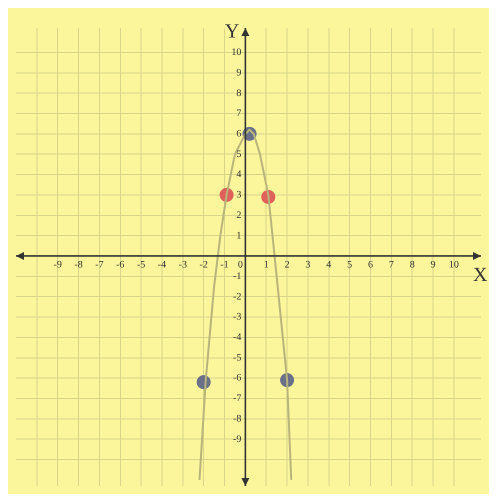  What do you see at coordinates (182, 265) in the screenshot?
I see `x-tick-label: -3` at bounding box center [182, 265].